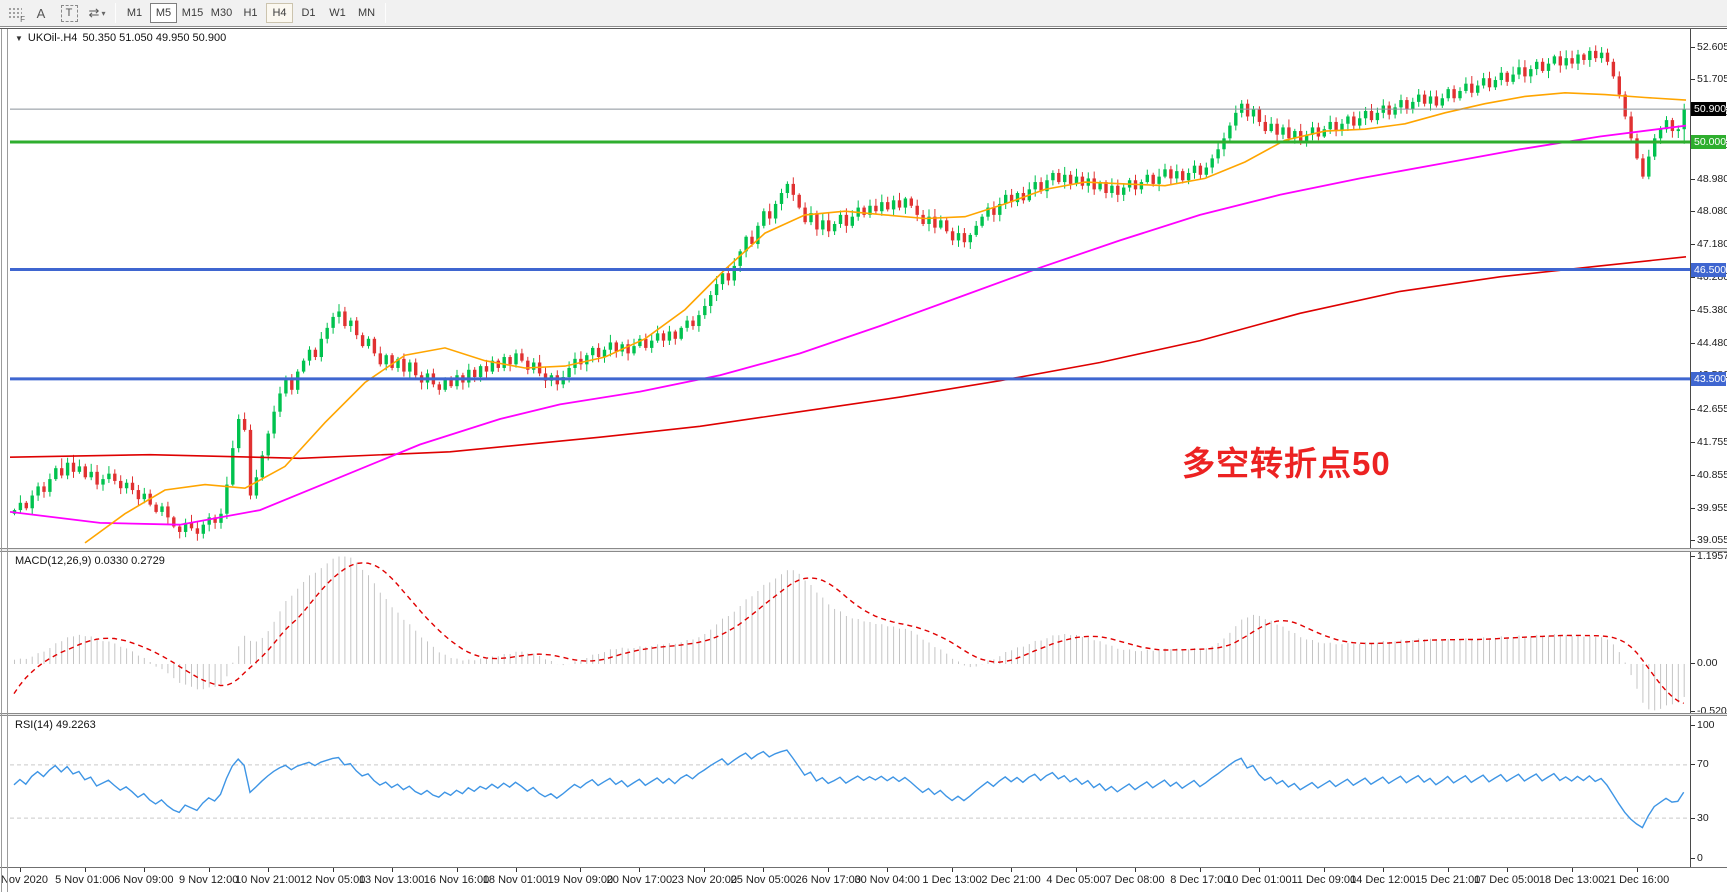 This screenshot has height=892, width=1727. Describe the element at coordinates (704, 880) in the screenshot. I see `time-label: 23 Nov 20:00` at that location.